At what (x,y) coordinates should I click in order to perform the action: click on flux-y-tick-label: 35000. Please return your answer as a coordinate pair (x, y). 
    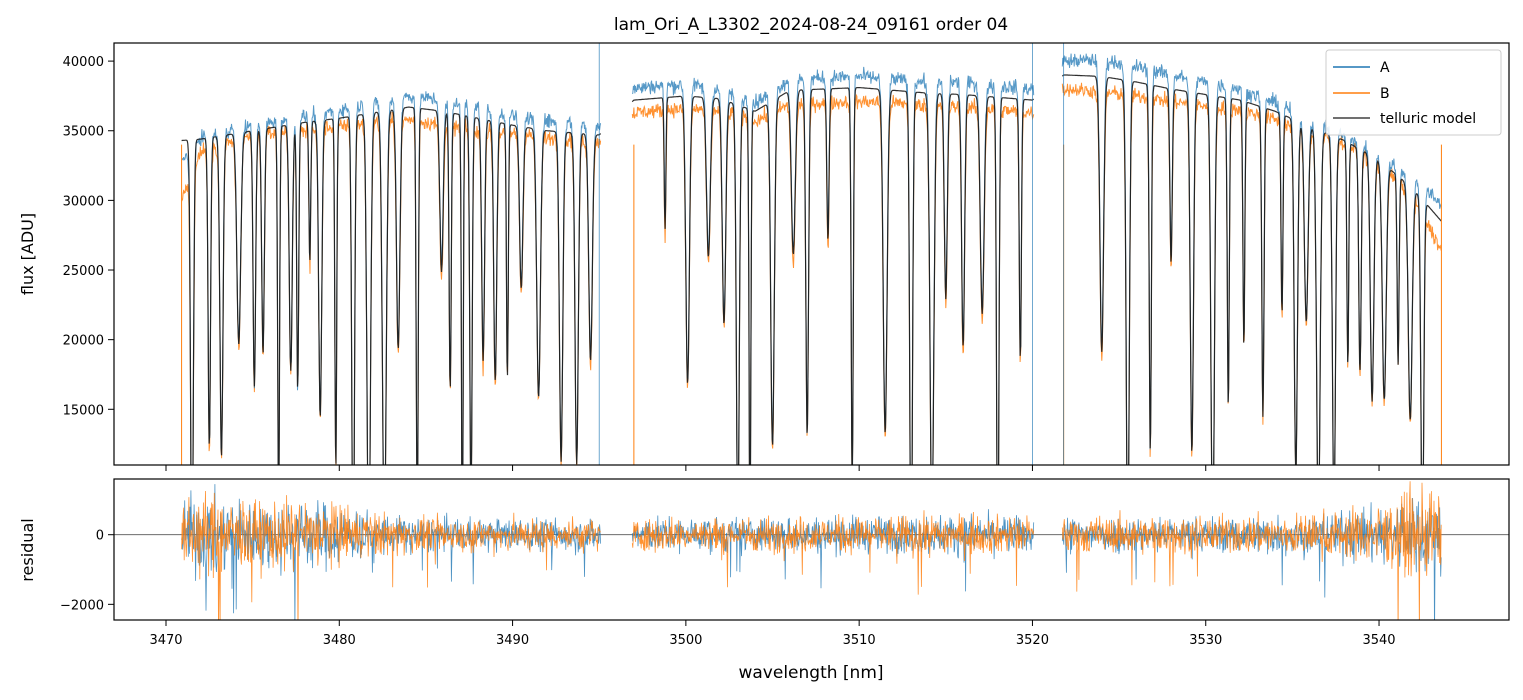
    Looking at the image, I should click on (83, 132).